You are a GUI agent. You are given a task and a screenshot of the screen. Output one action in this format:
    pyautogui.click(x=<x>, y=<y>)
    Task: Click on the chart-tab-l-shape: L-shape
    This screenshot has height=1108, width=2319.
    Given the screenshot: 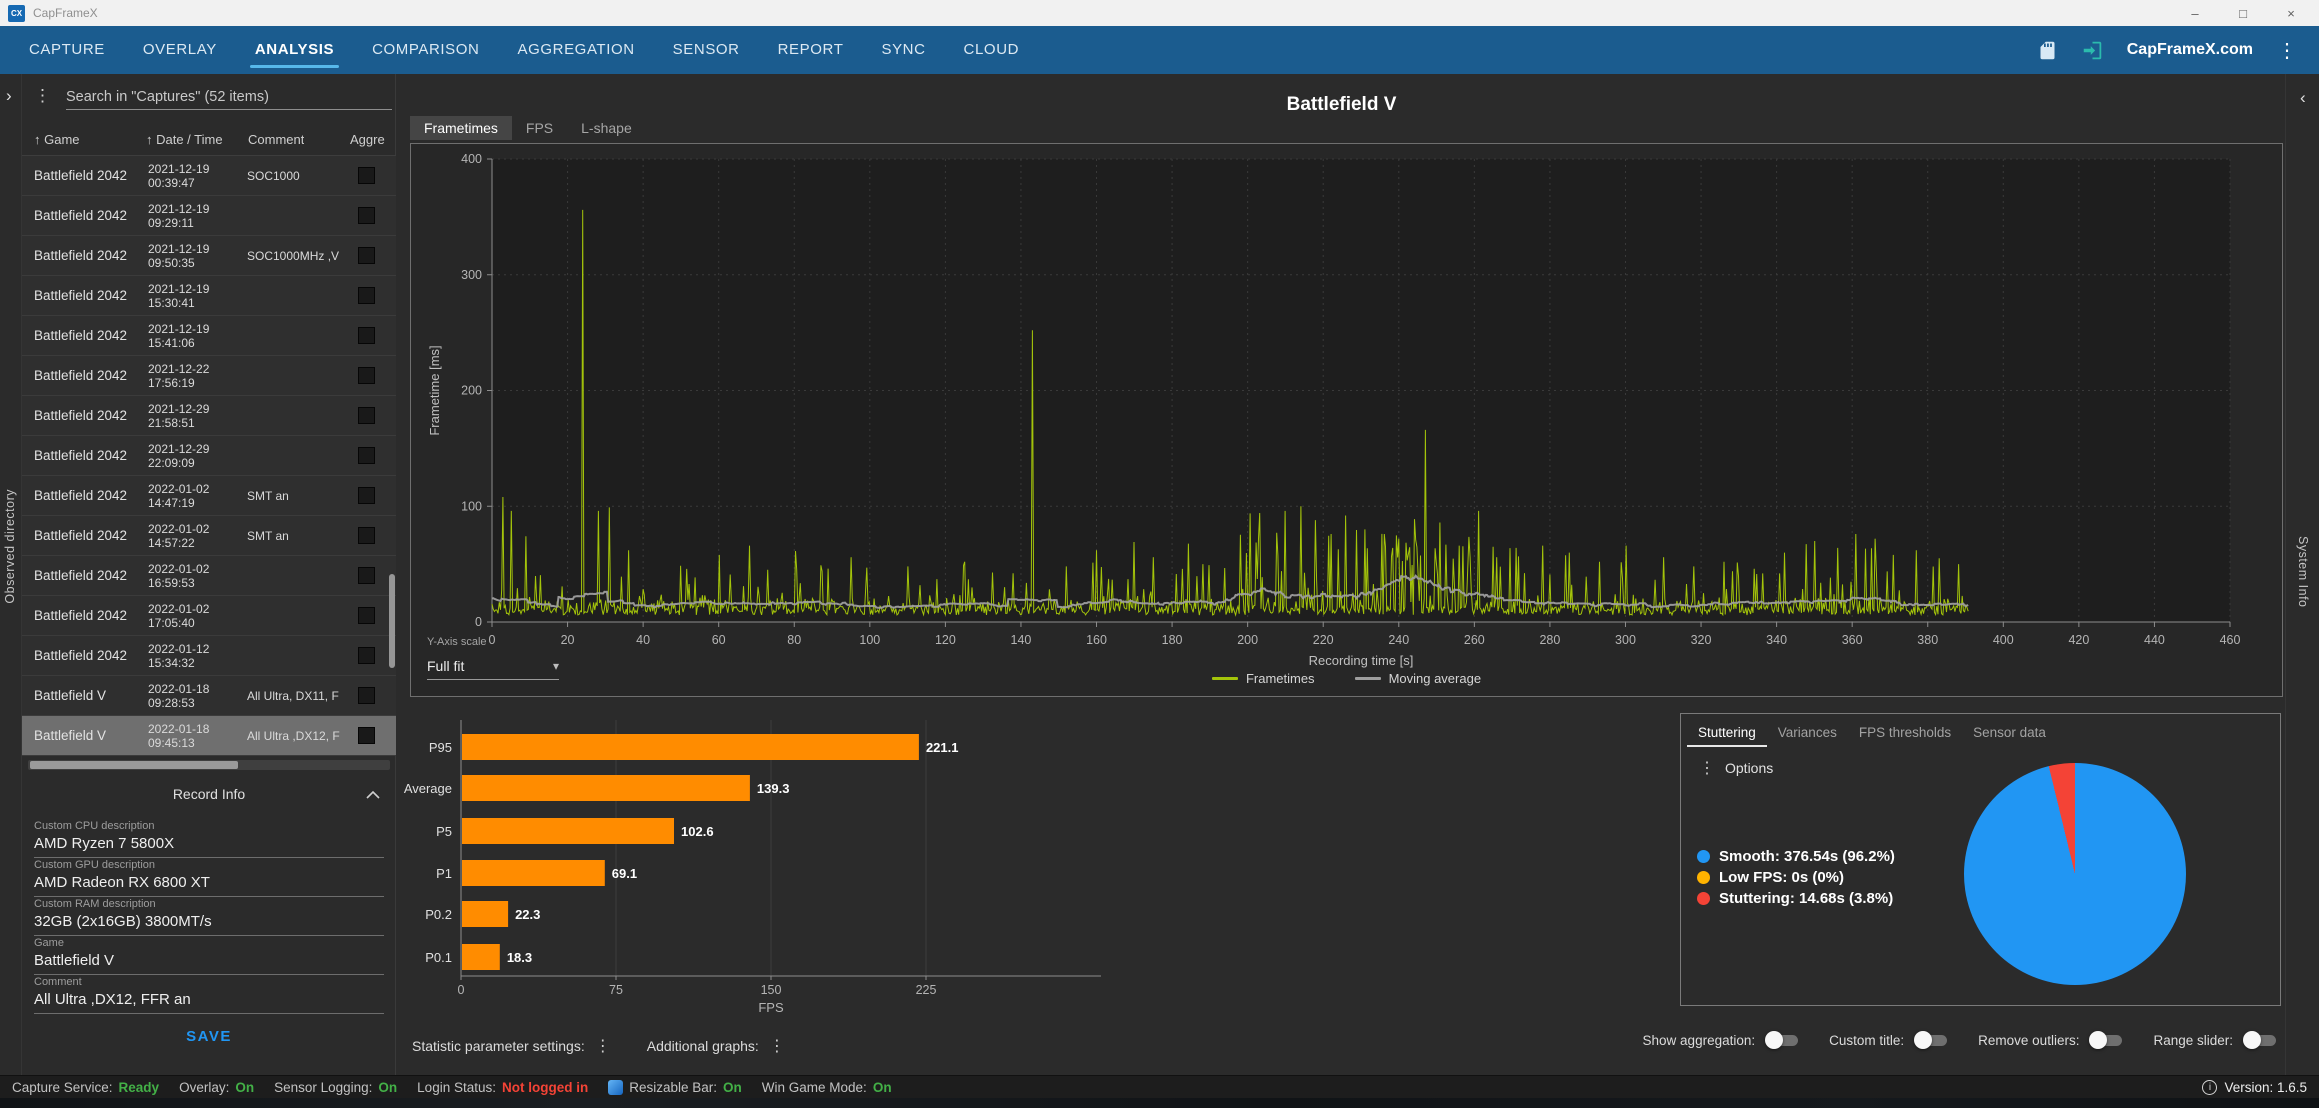 What is the action you would take?
    pyautogui.click(x=606, y=128)
    